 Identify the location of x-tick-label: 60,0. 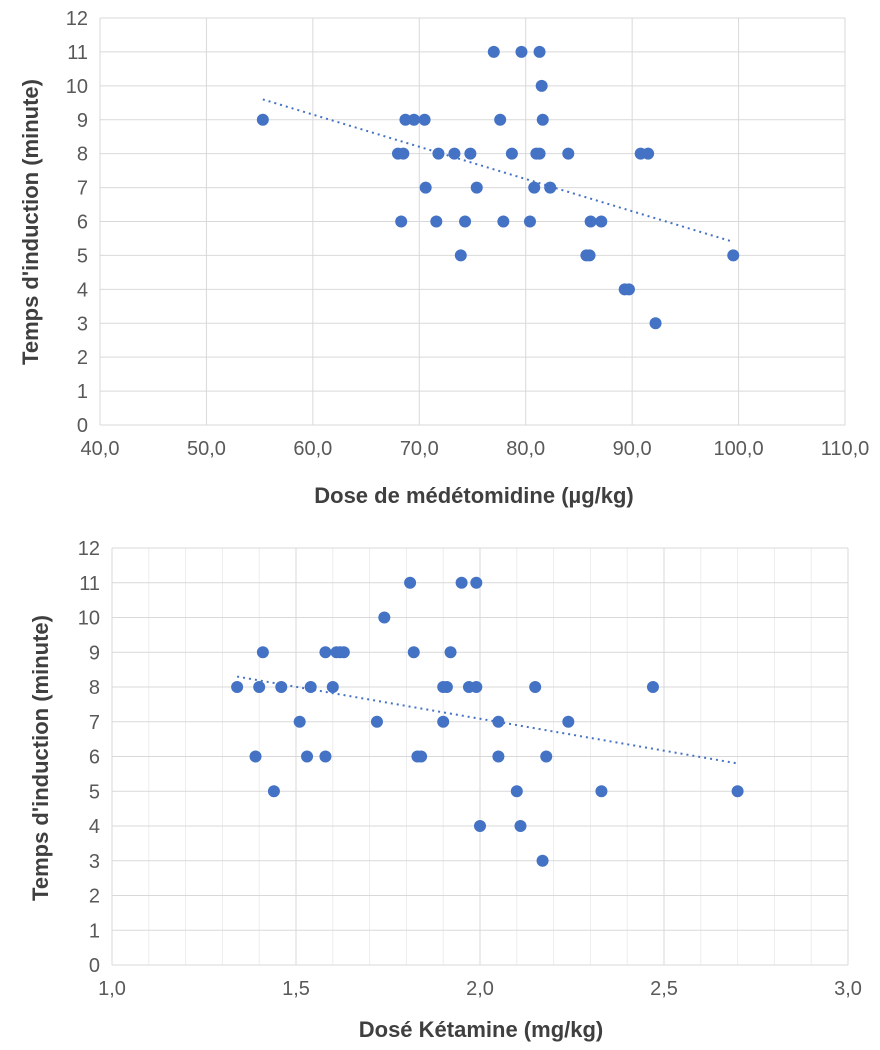
(312, 449).